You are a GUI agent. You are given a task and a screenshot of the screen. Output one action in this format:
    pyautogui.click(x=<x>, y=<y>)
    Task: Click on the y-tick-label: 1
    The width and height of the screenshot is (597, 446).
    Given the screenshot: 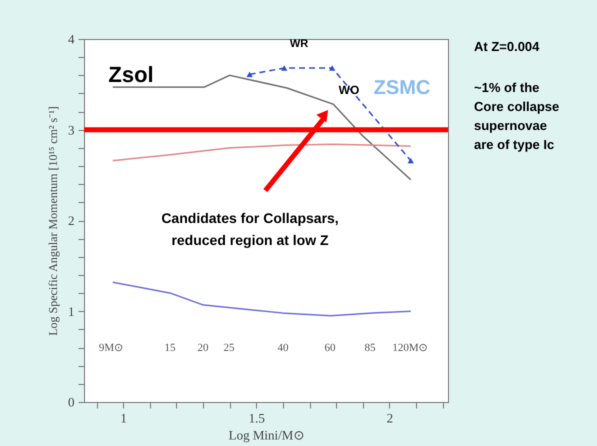 What is the action you would take?
    pyautogui.click(x=71, y=311)
    